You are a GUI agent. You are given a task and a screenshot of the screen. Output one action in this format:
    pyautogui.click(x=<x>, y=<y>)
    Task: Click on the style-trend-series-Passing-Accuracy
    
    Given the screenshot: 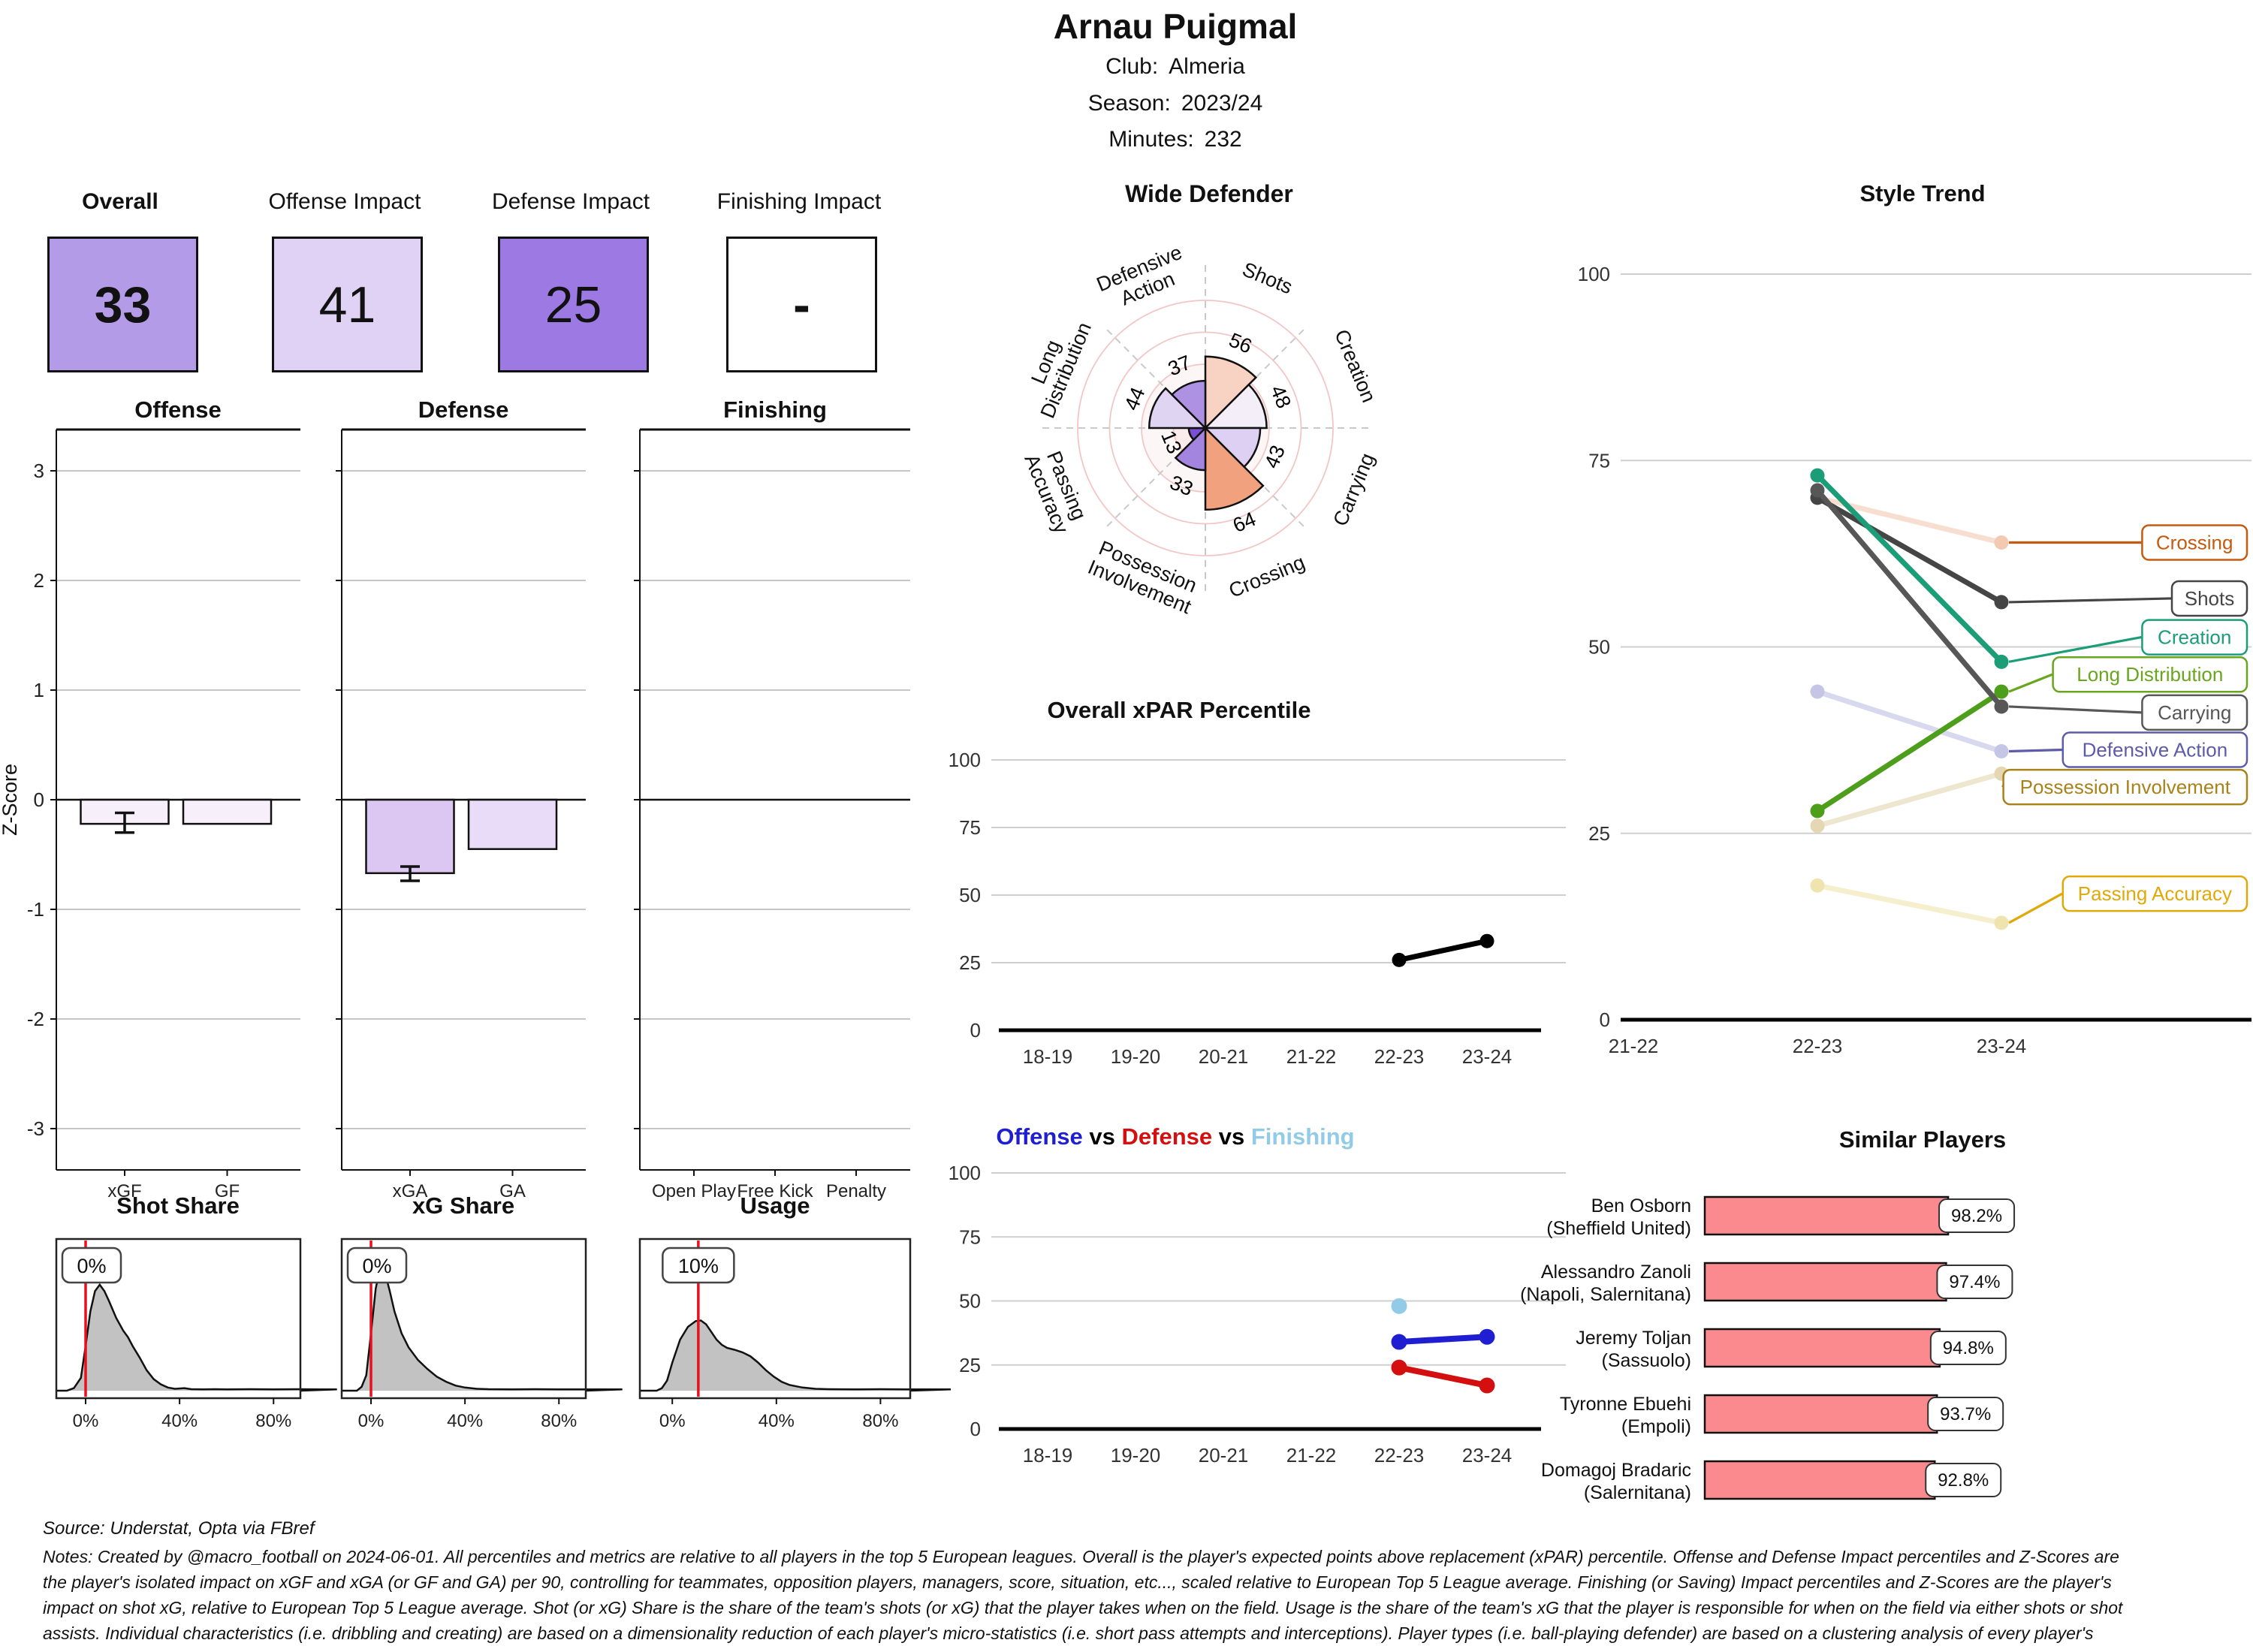 What is the action you would take?
    pyautogui.click(x=1910, y=904)
    